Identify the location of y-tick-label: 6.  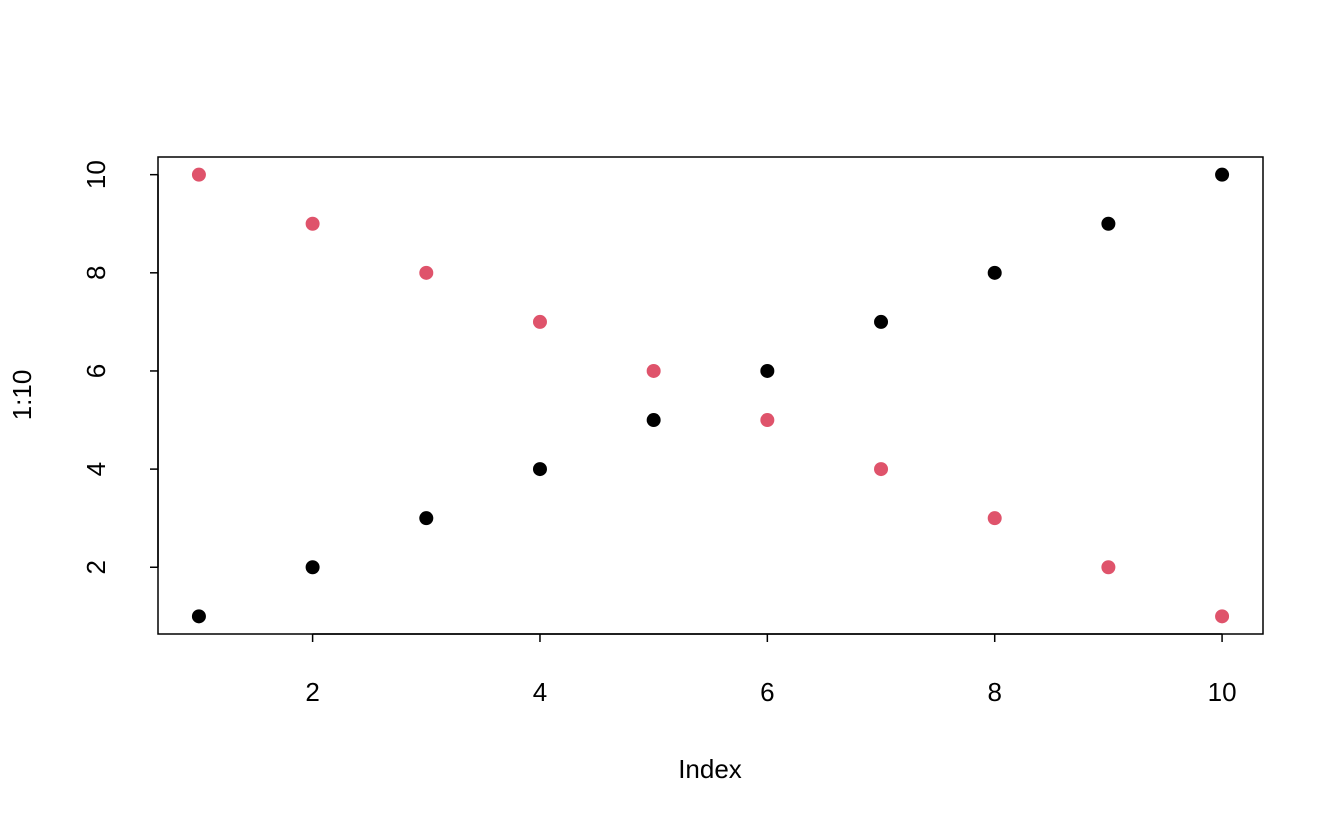
(96, 371).